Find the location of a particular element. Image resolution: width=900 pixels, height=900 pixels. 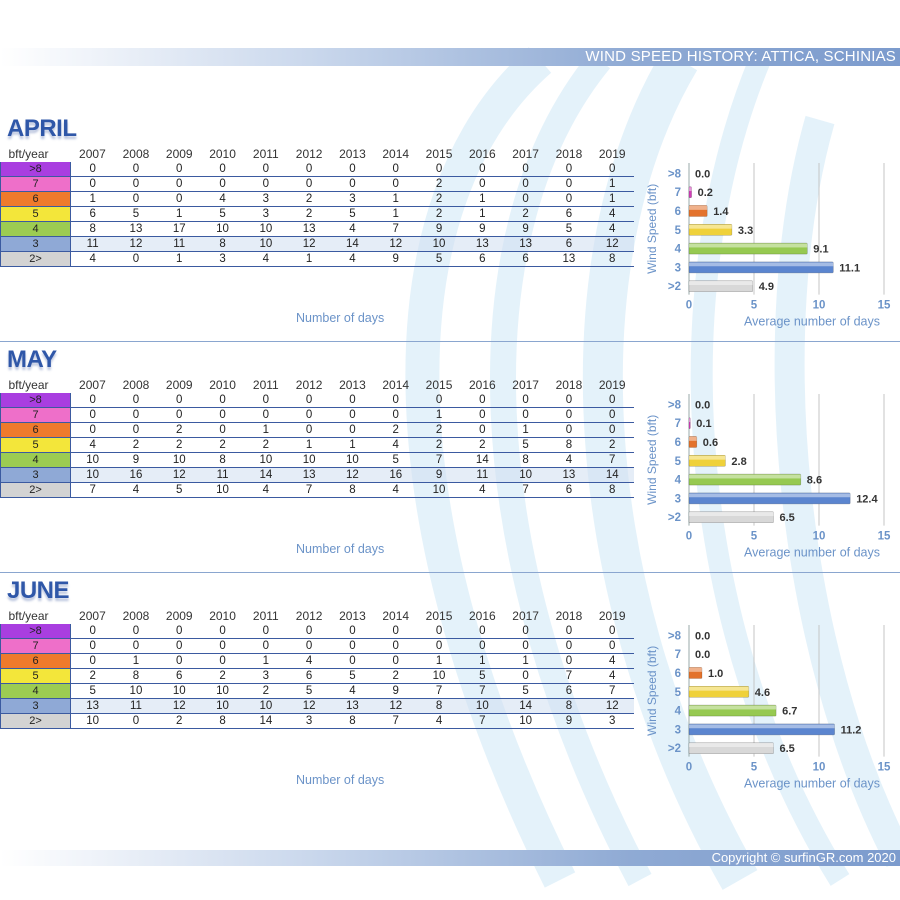

year-header: 2014 is located at coordinates (396, 616).